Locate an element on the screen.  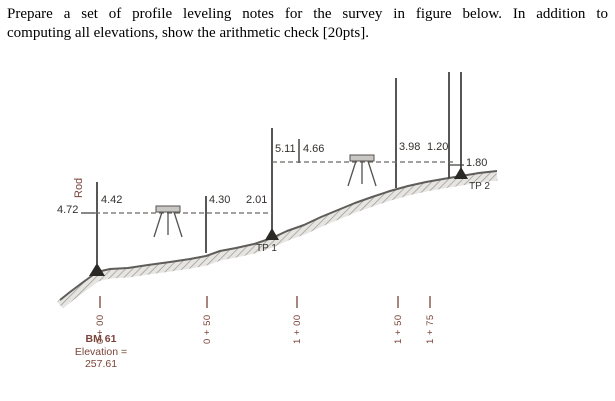
rod-reading-4-42: 4.42 is located at coordinates (112, 200).